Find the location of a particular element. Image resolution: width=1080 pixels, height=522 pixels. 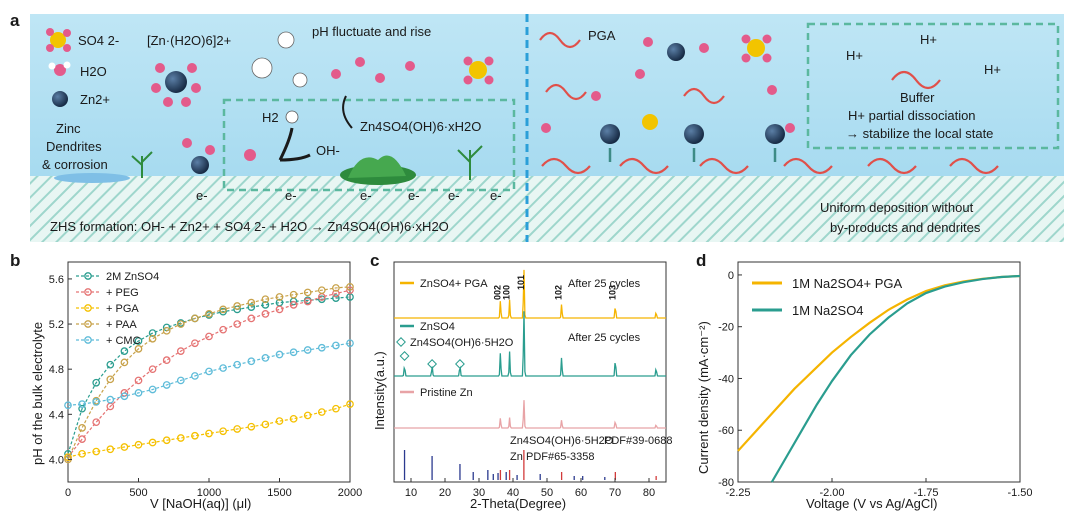

zn-ball-icon is located at coordinates (200, 165).